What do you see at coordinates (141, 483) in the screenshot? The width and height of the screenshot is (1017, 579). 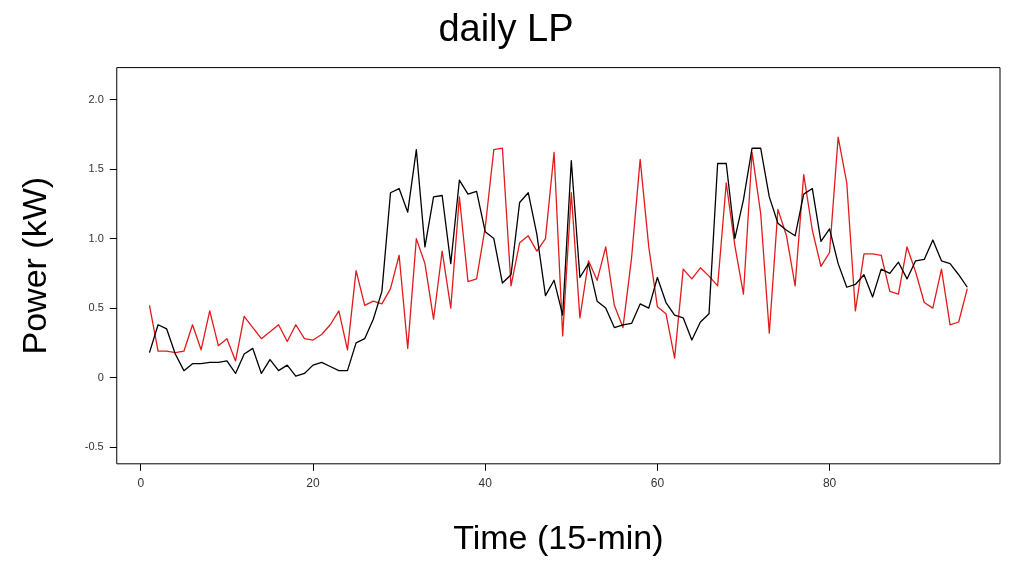 I see `x-tick-label: 0` at bounding box center [141, 483].